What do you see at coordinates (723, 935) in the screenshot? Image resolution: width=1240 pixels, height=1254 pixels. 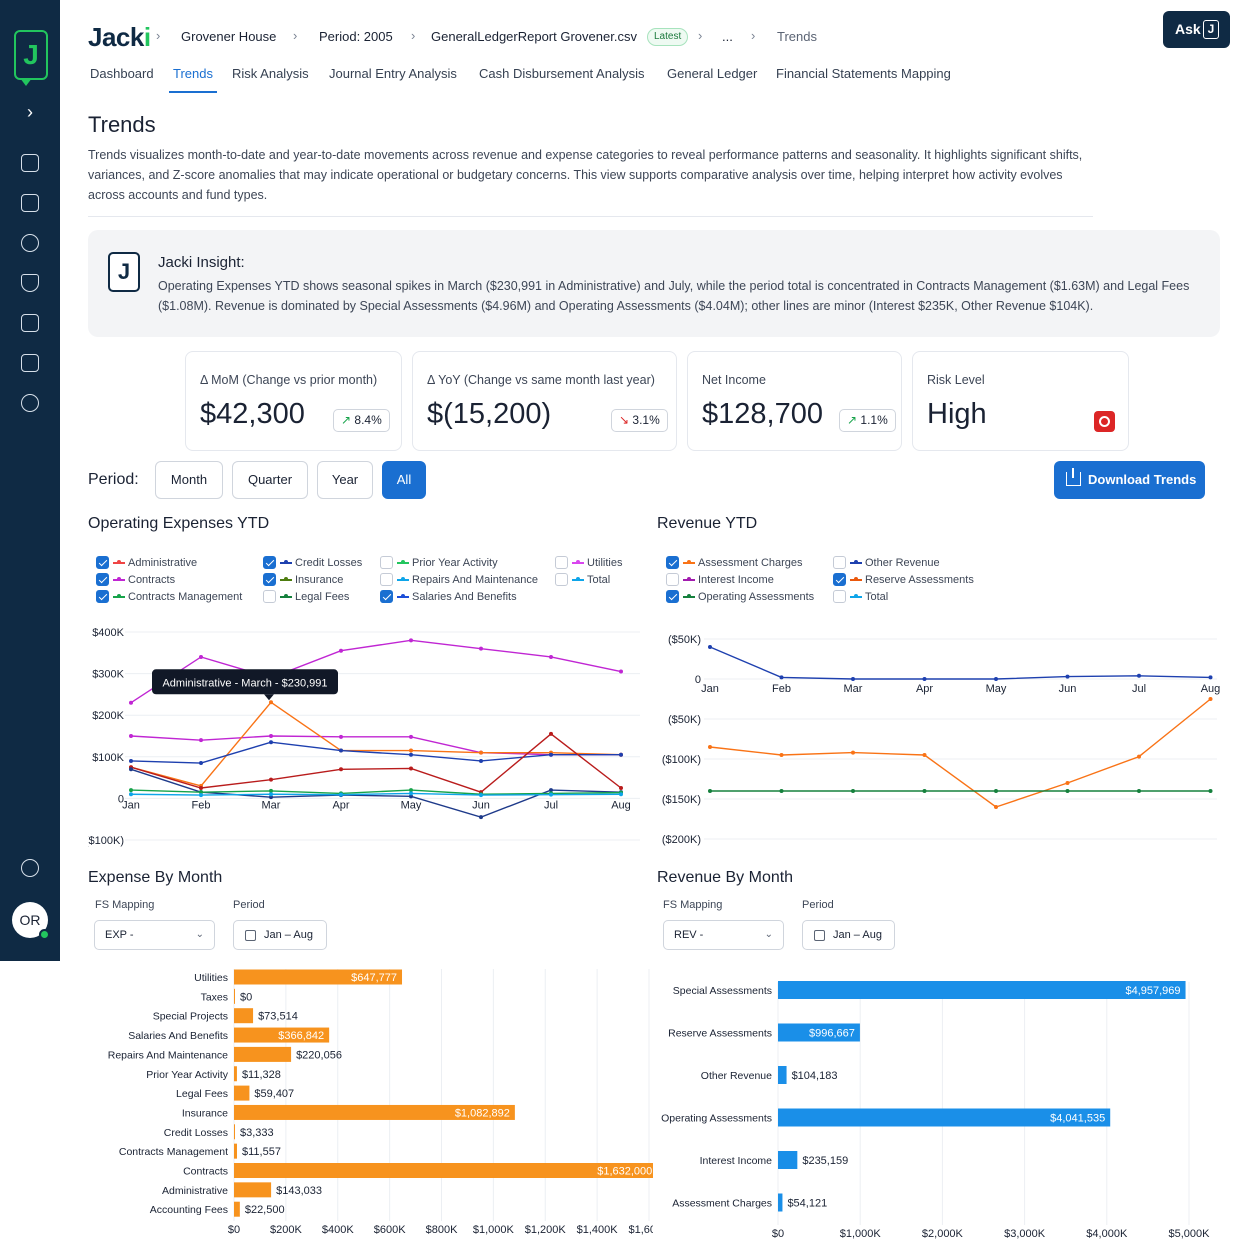 I see `revenue-fs-mapping-select: REV - ⌄` at bounding box center [723, 935].